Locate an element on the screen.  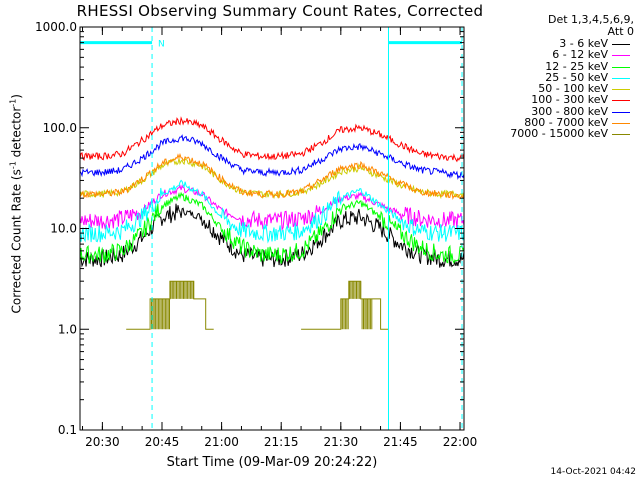
x-tick-label: 22:00 is located at coordinates (460, 442).